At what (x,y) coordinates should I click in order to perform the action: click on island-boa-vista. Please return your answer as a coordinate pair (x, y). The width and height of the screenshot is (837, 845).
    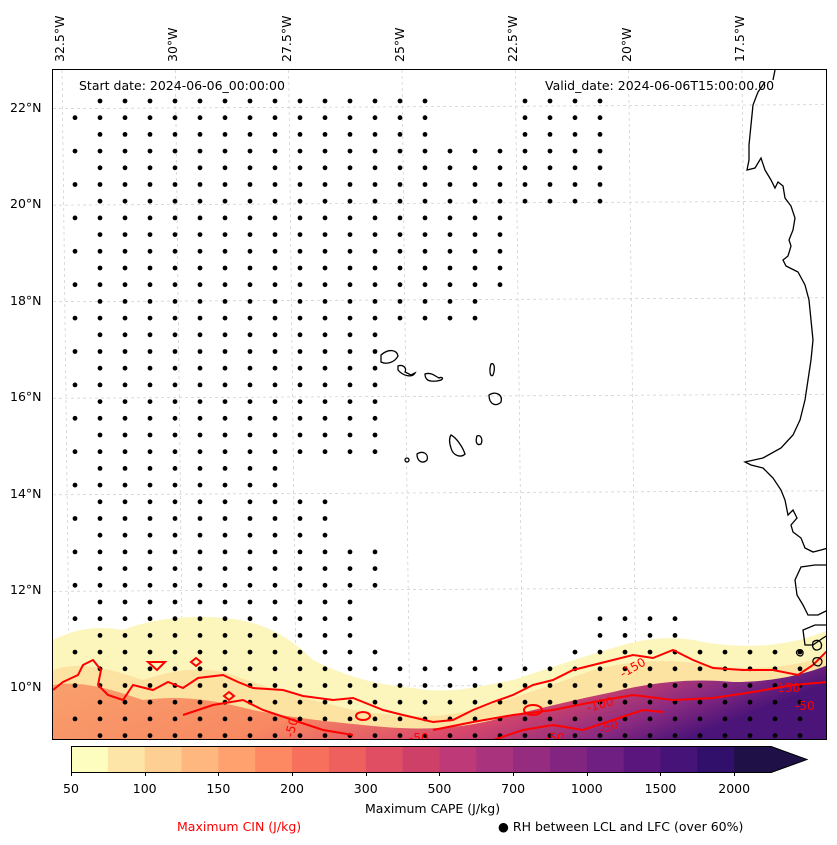
    Looking at the image, I should click on (495, 399).